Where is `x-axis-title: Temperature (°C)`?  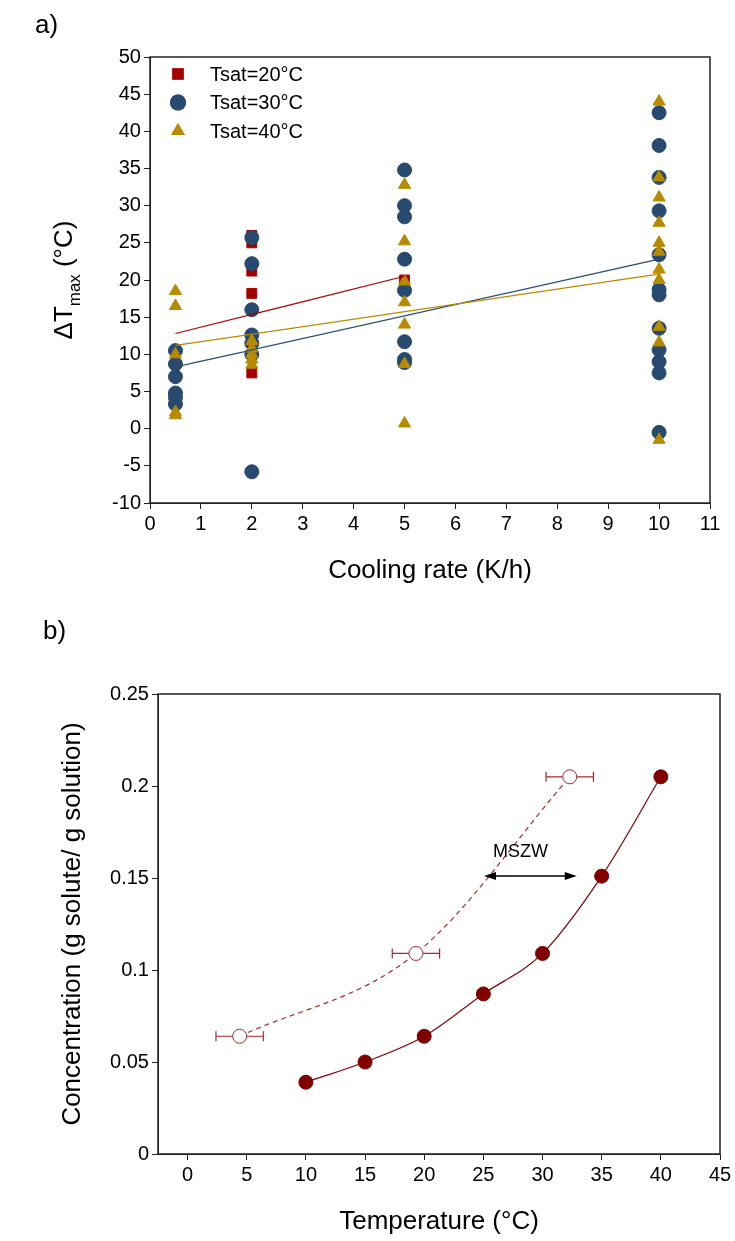 x-axis-title: Temperature (°C) is located at coordinates (439, 1219).